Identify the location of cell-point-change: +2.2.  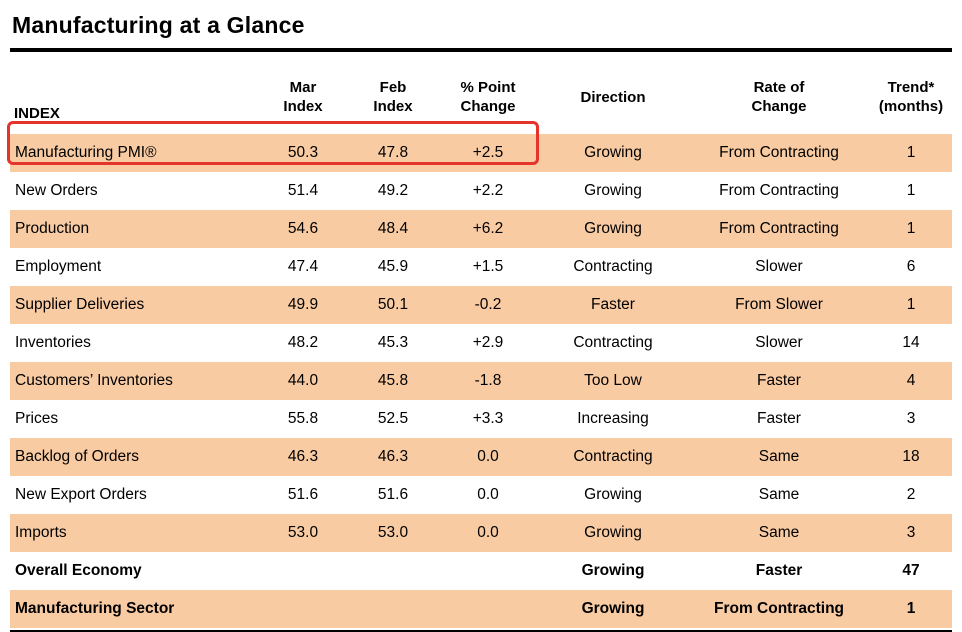
(488, 190).